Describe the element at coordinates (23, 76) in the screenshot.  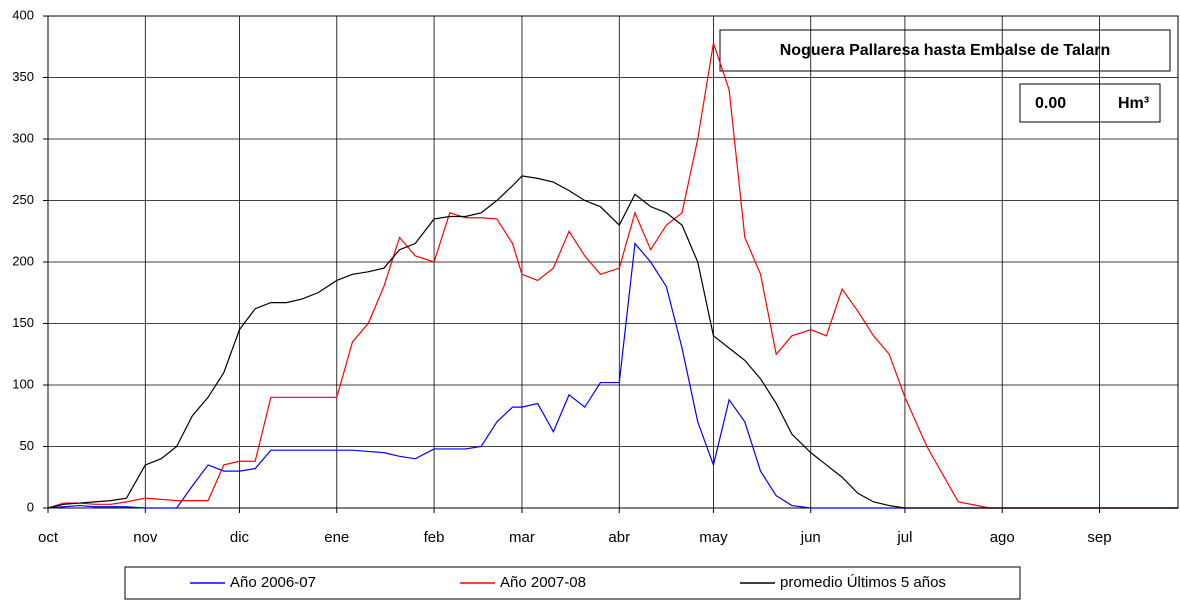
I see `y-tick-label: 350` at that location.